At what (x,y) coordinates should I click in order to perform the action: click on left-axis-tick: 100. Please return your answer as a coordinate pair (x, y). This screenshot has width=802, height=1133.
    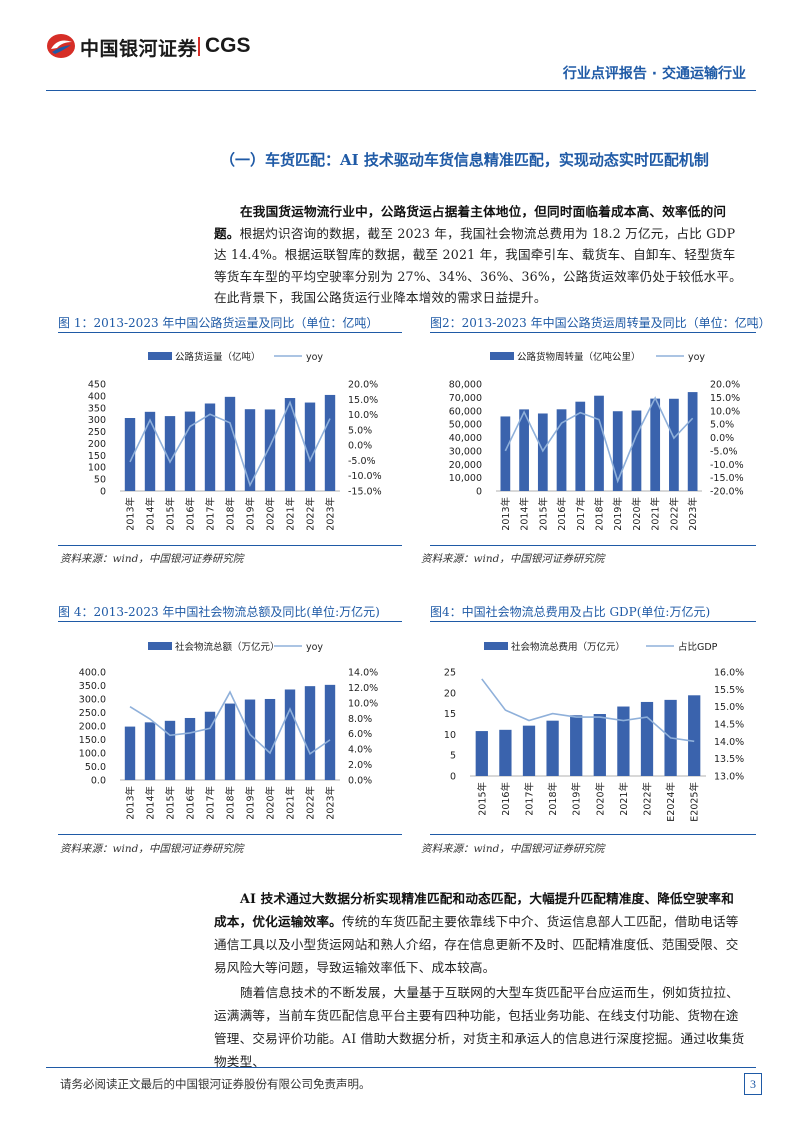
    Looking at the image, I should click on (97, 468).